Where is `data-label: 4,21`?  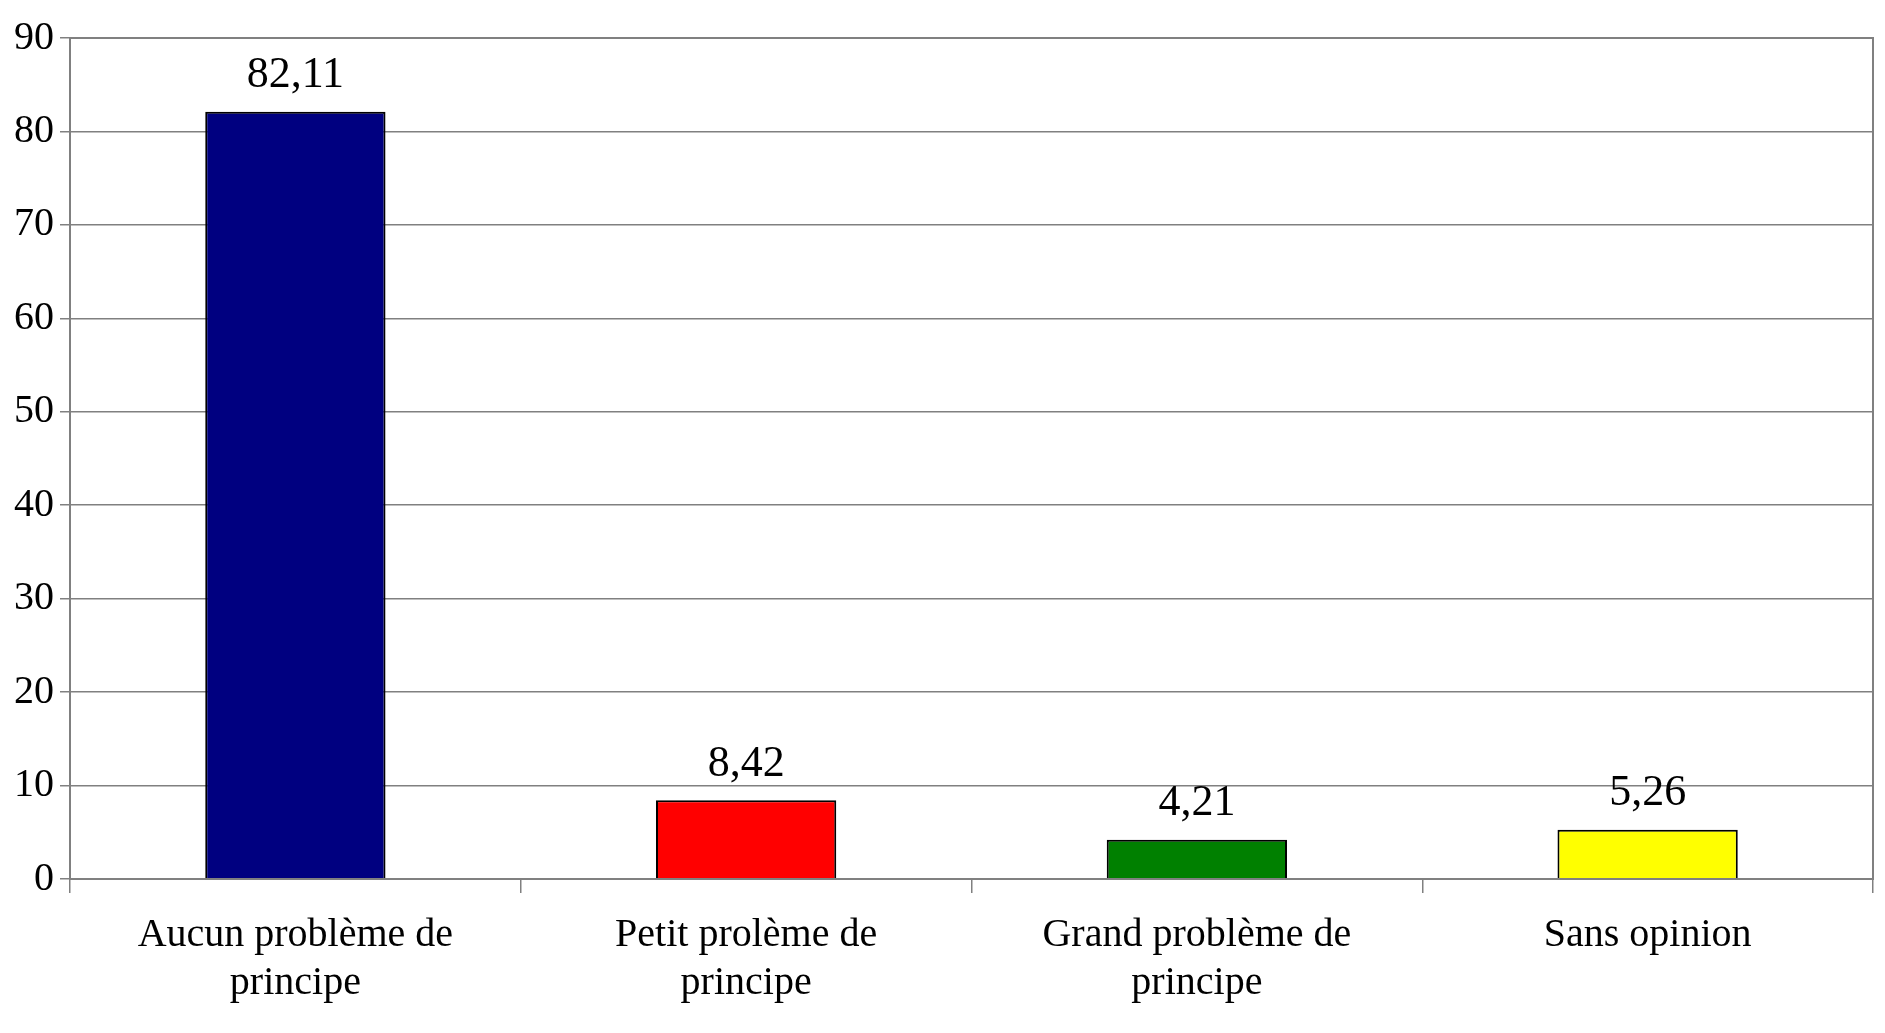 data-label: 4,21 is located at coordinates (1197, 801).